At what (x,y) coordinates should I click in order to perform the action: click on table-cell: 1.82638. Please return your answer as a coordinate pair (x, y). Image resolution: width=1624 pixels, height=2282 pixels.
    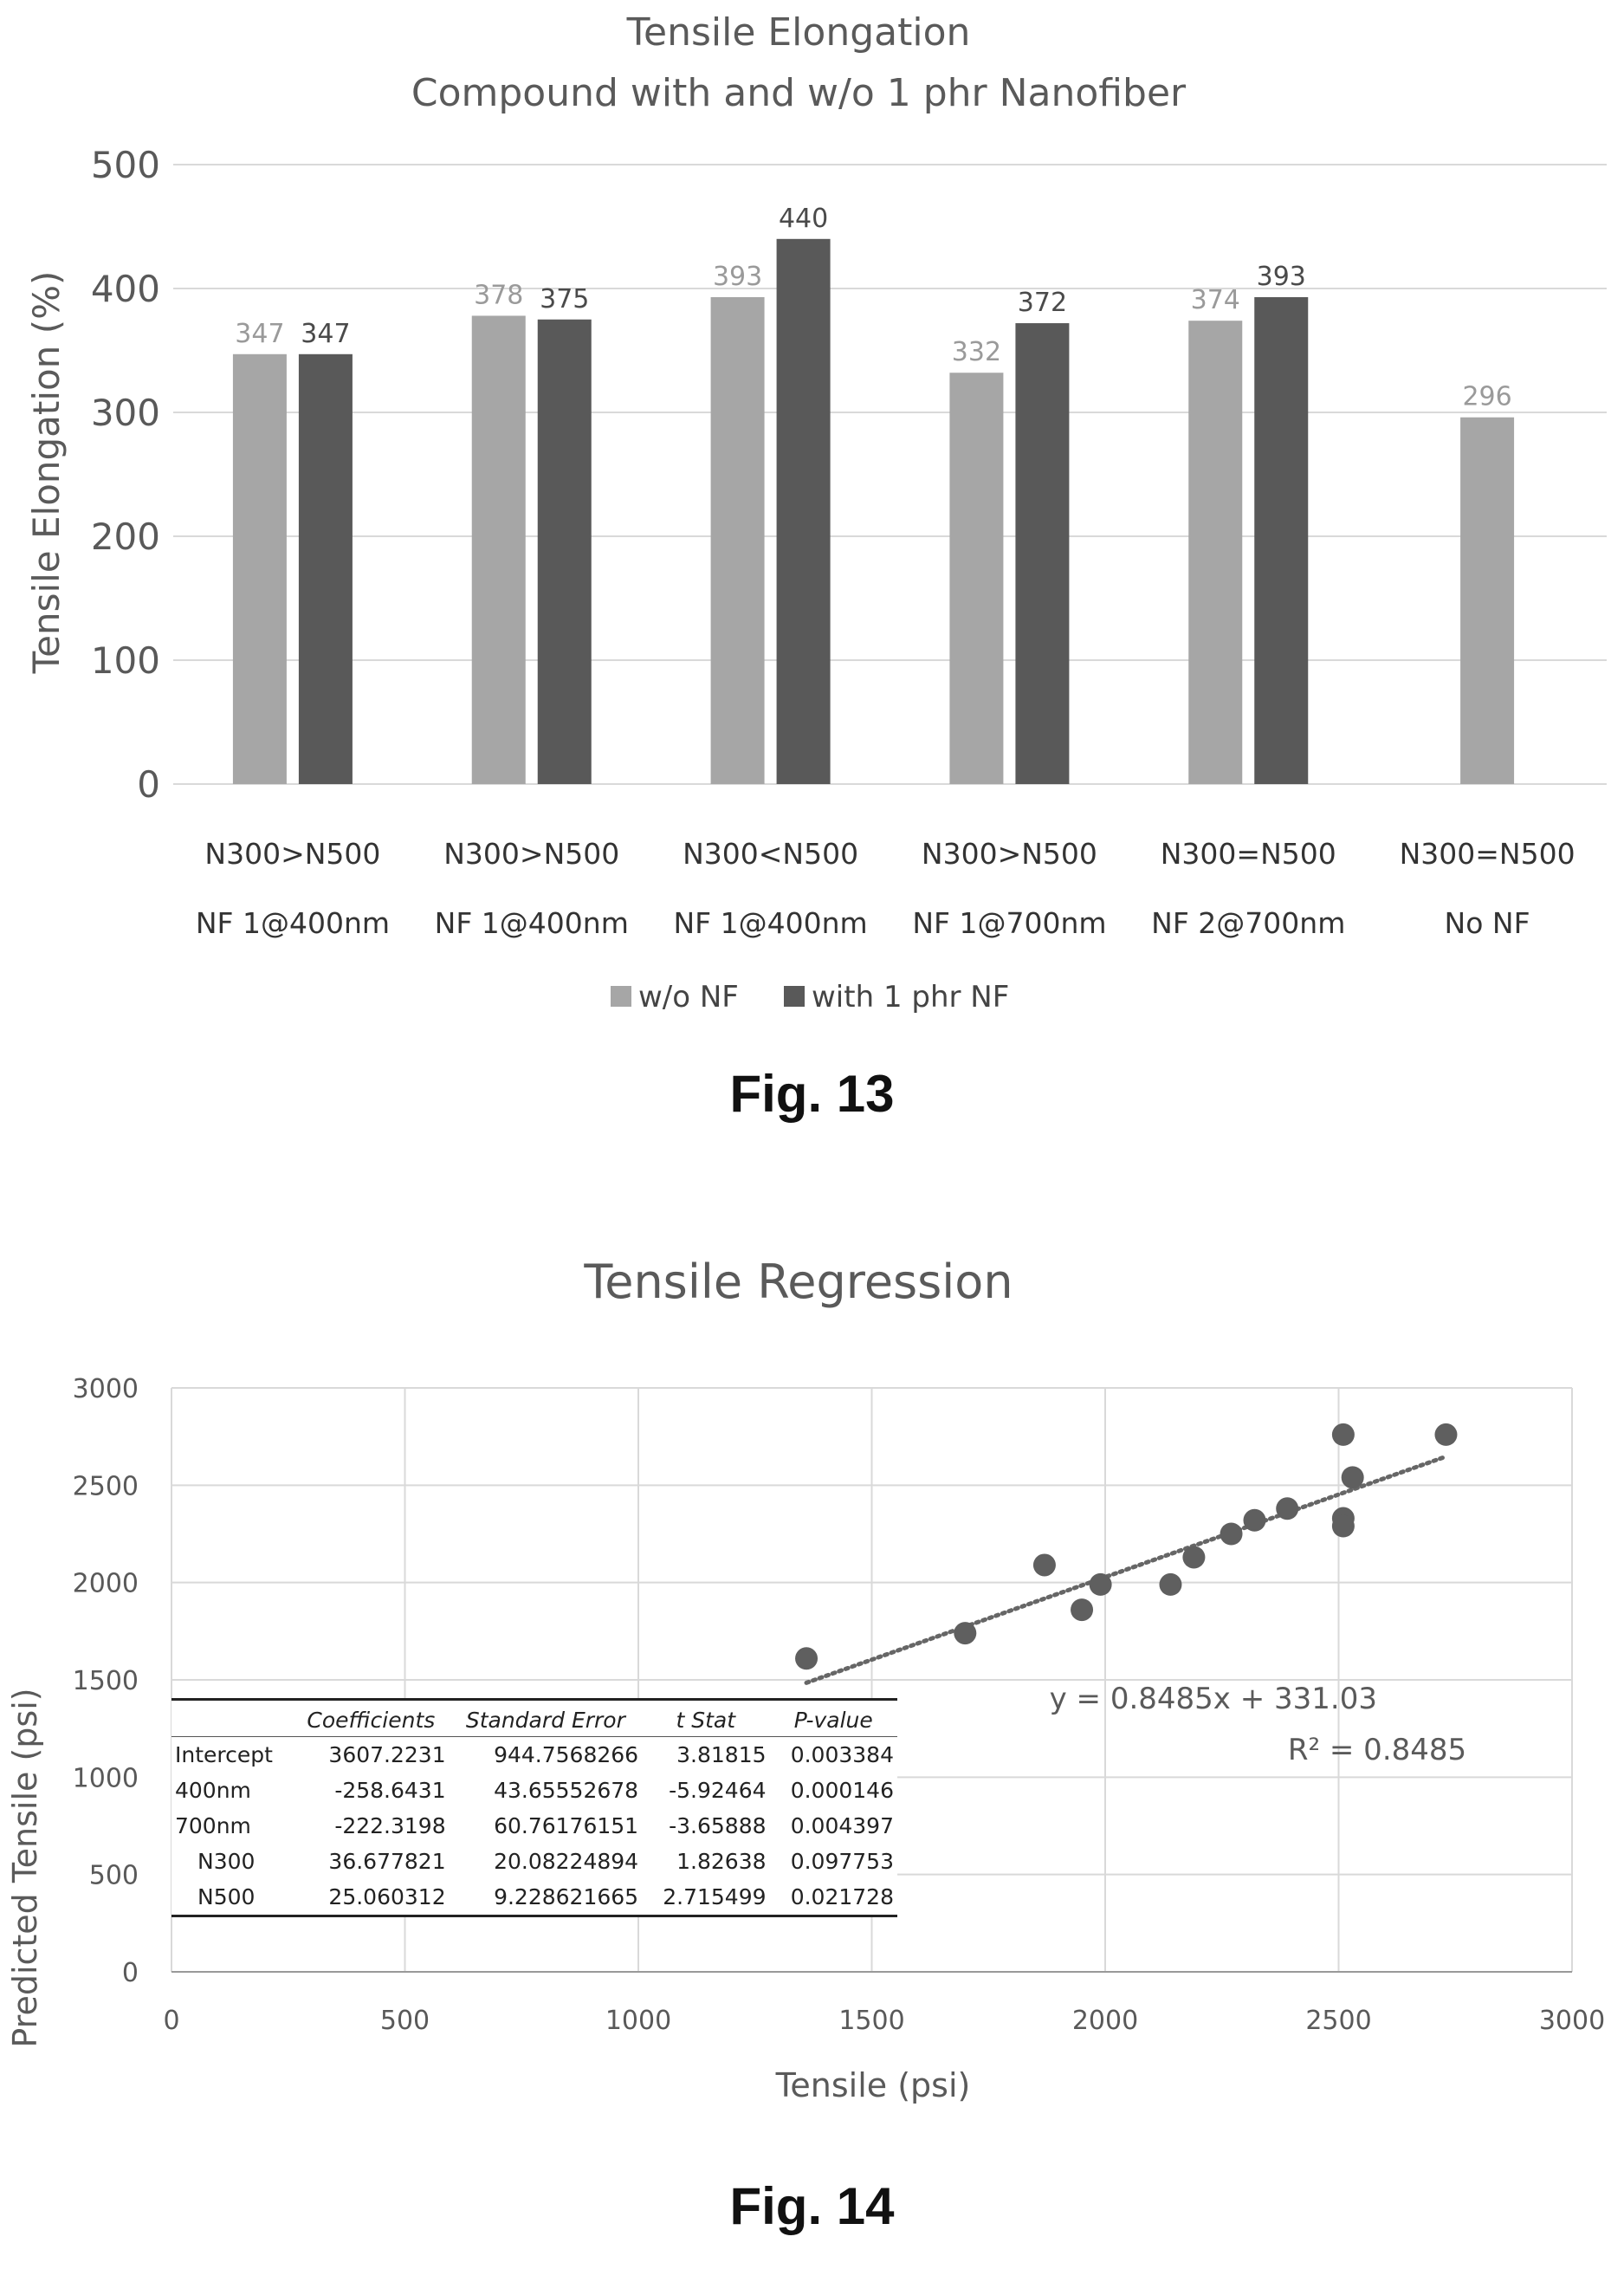
    Looking at the image, I should click on (721, 1861).